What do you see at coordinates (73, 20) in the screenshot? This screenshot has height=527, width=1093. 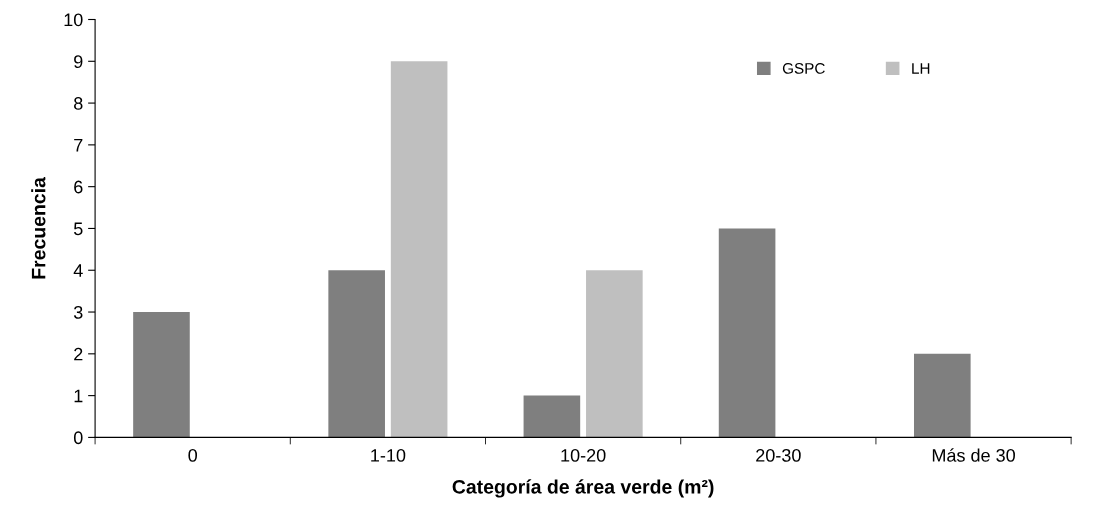 I see `y-tick-label: 10` at bounding box center [73, 20].